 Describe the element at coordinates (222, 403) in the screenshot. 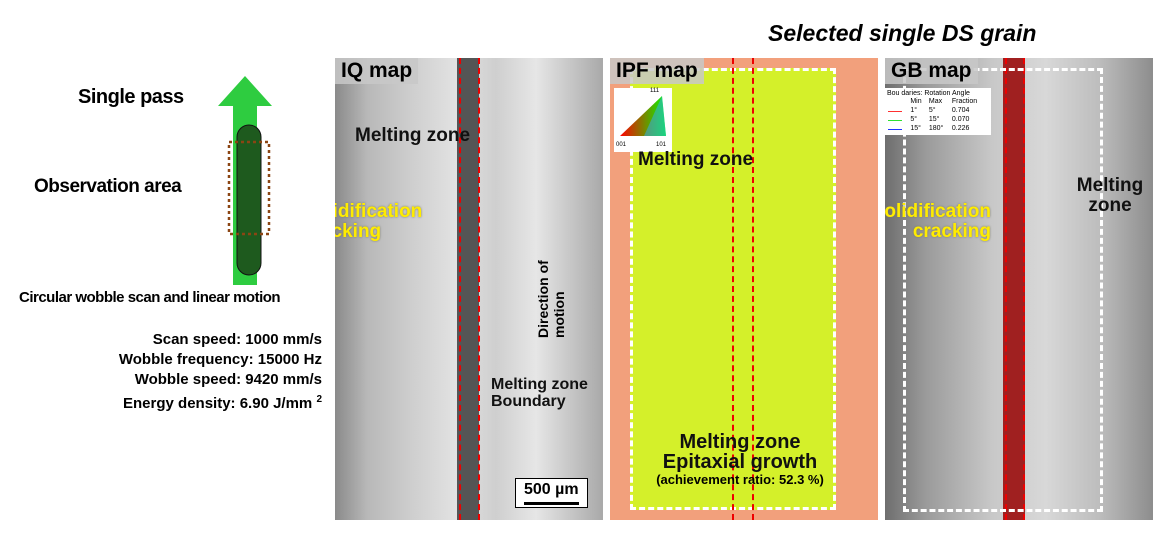

I see `param-energy-density: Energy density: 6.90 J/mm 2` at that location.